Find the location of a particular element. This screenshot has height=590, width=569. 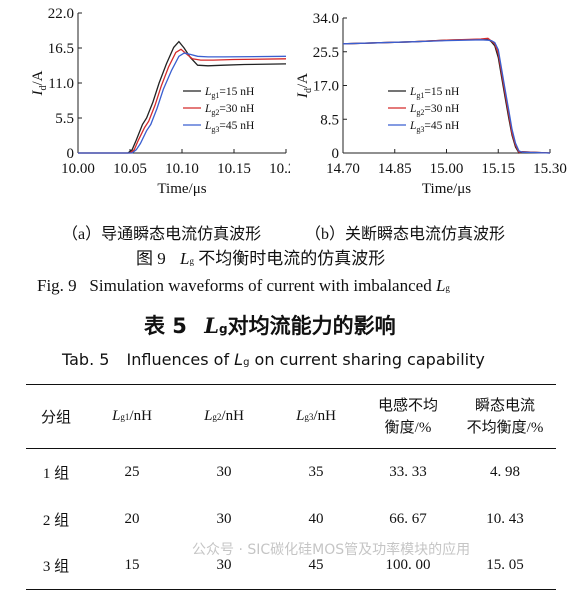

header-lg3: Lg3/nH is located at coordinates (316, 416).